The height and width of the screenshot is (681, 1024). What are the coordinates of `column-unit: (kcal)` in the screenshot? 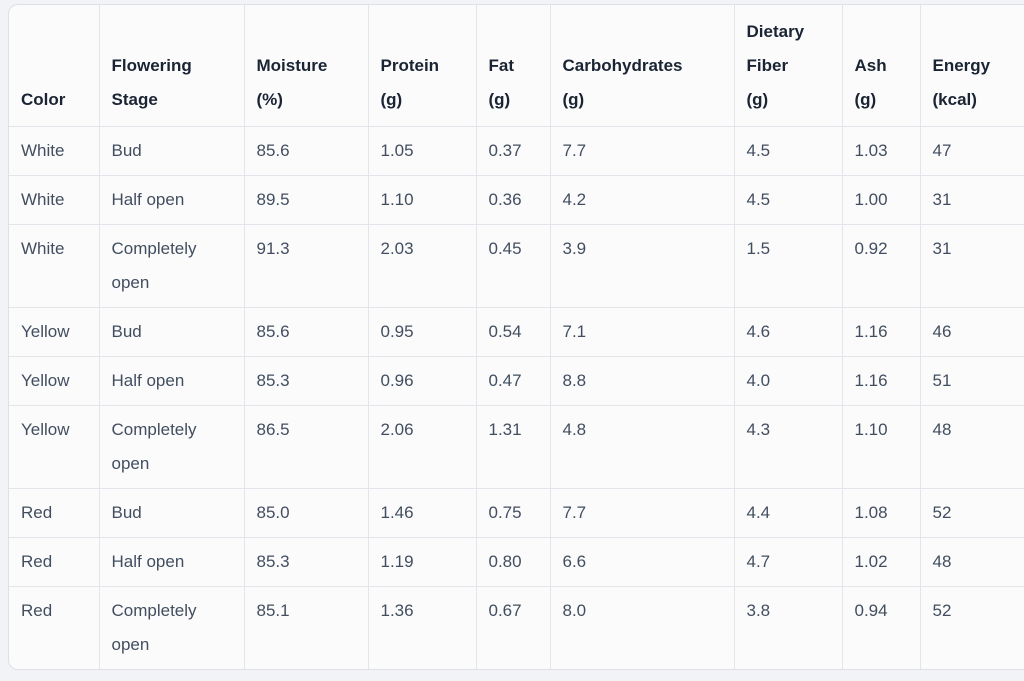 It's located at (954, 99).